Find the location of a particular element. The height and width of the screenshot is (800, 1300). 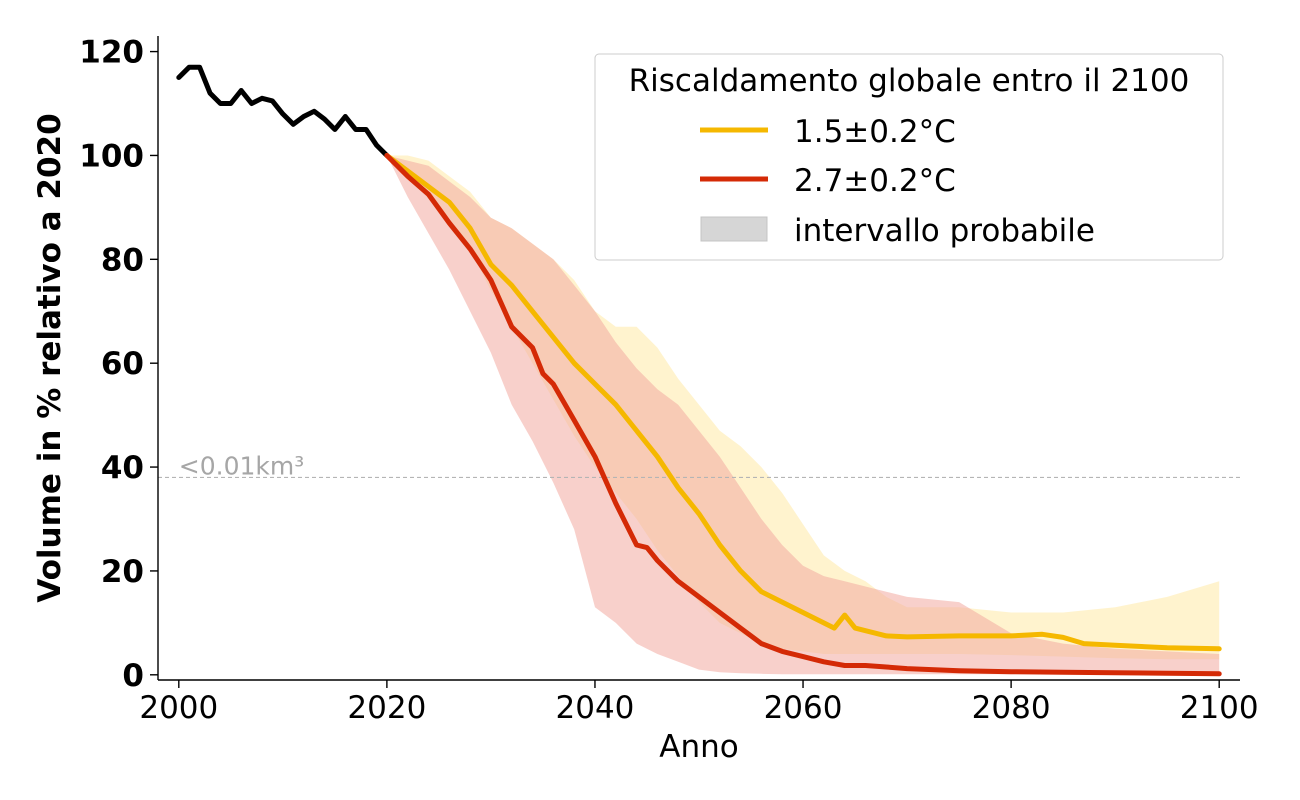

y-tick-label: 40 is located at coordinates (122, 468).